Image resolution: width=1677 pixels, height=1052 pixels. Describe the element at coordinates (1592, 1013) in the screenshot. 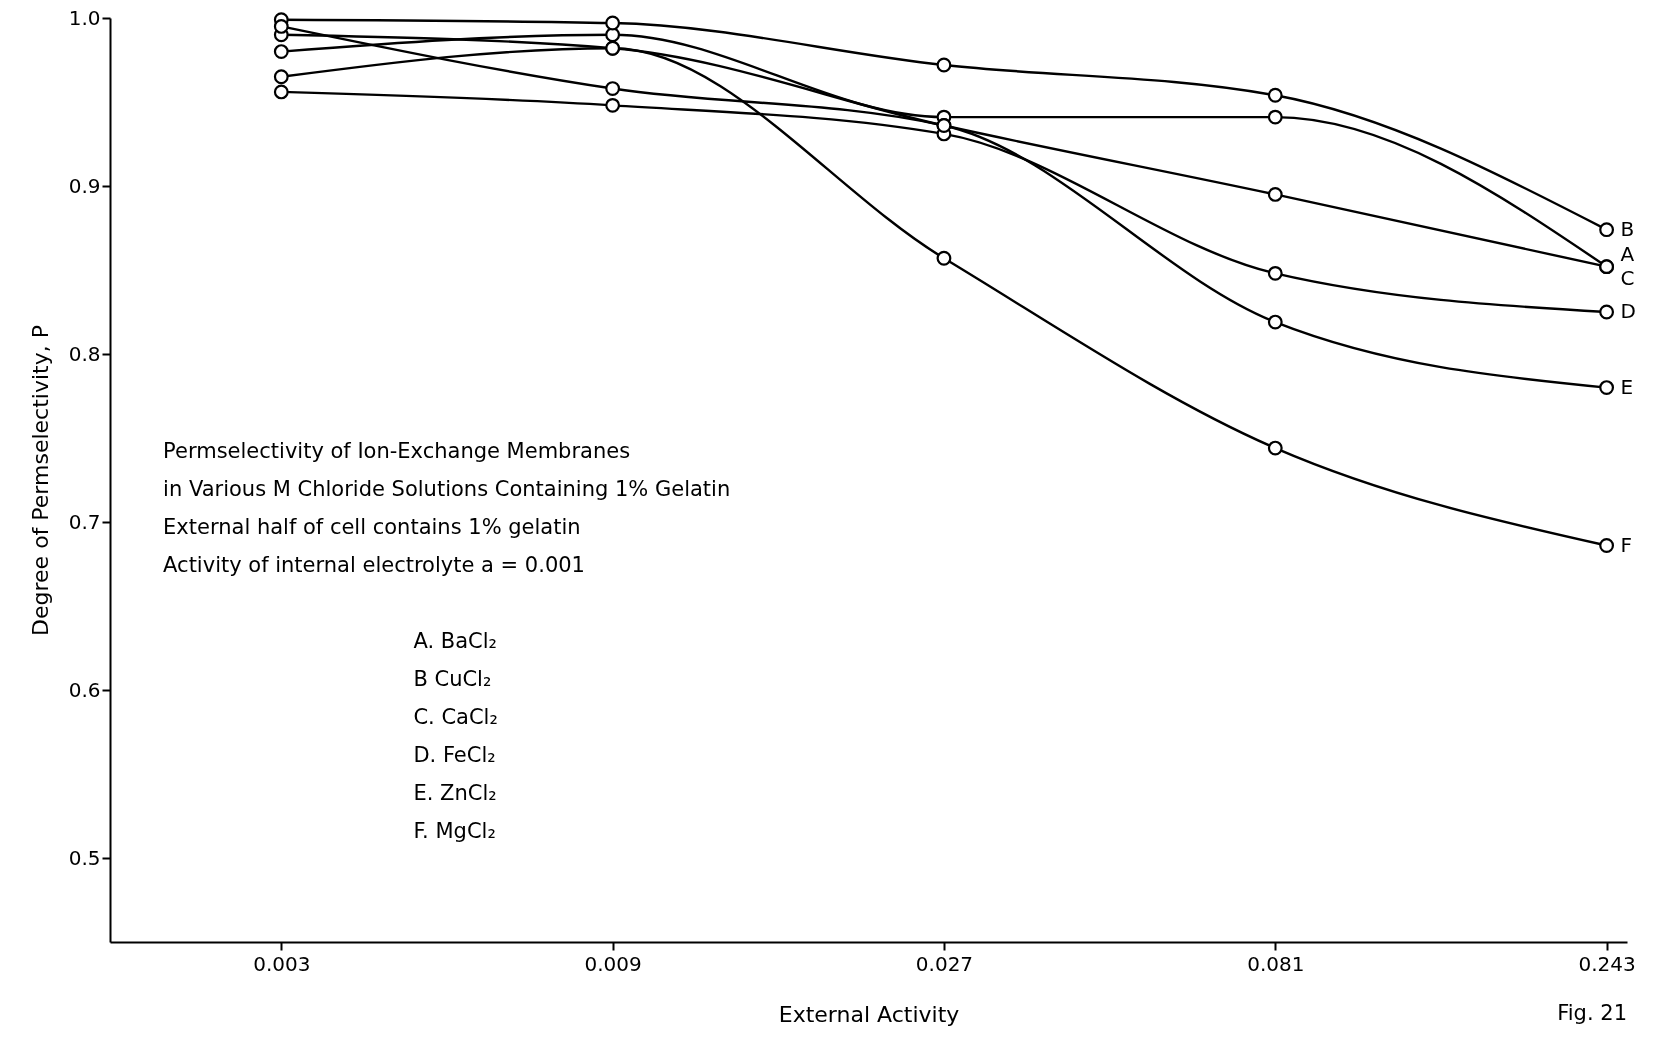

I see `caption: Fig. 21` at that location.